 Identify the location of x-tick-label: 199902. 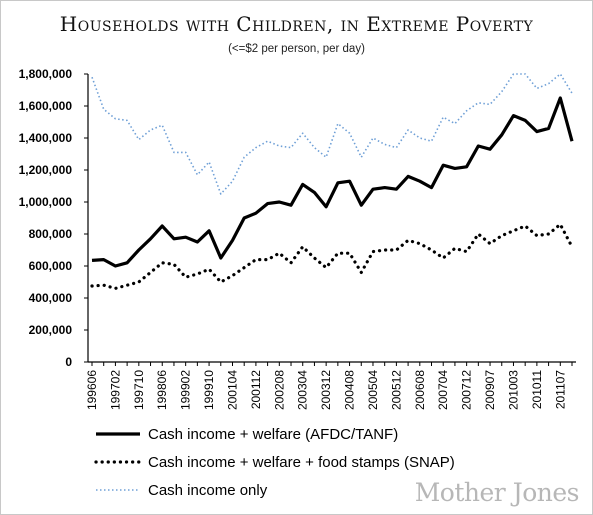
(186, 390).